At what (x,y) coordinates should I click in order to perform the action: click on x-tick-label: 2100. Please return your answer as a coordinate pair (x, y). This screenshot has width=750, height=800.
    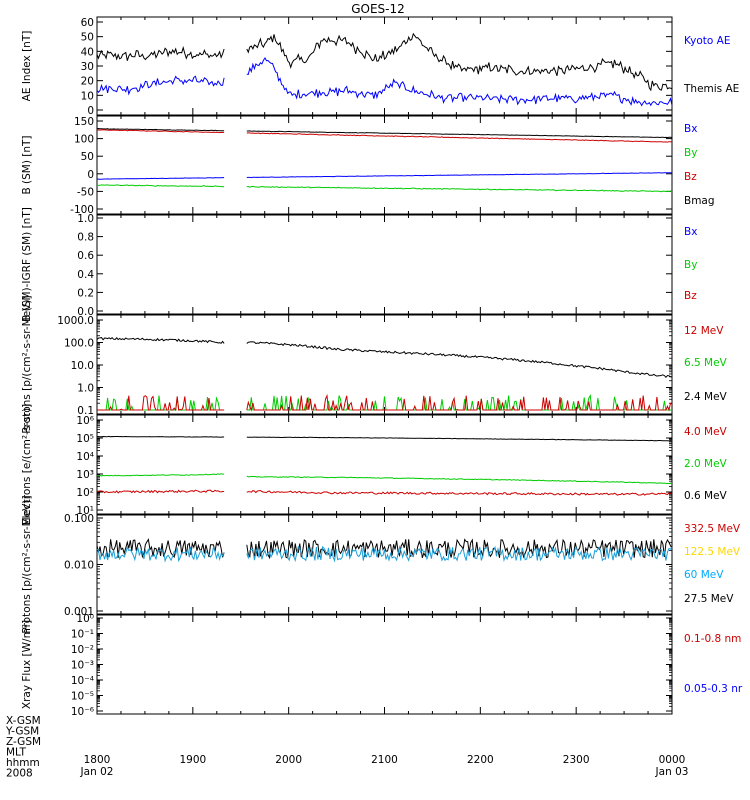
    Looking at the image, I should click on (384, 760).